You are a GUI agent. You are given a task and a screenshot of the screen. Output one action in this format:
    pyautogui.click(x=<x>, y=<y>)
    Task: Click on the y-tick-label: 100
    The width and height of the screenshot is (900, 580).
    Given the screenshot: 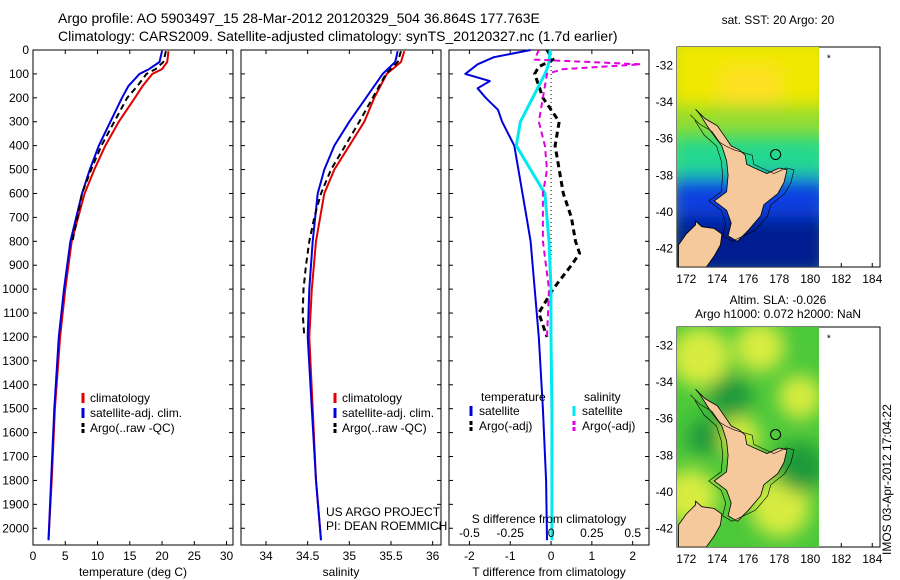 What is the action you would take?
    pyautogui.click(x=19, y=74)
    